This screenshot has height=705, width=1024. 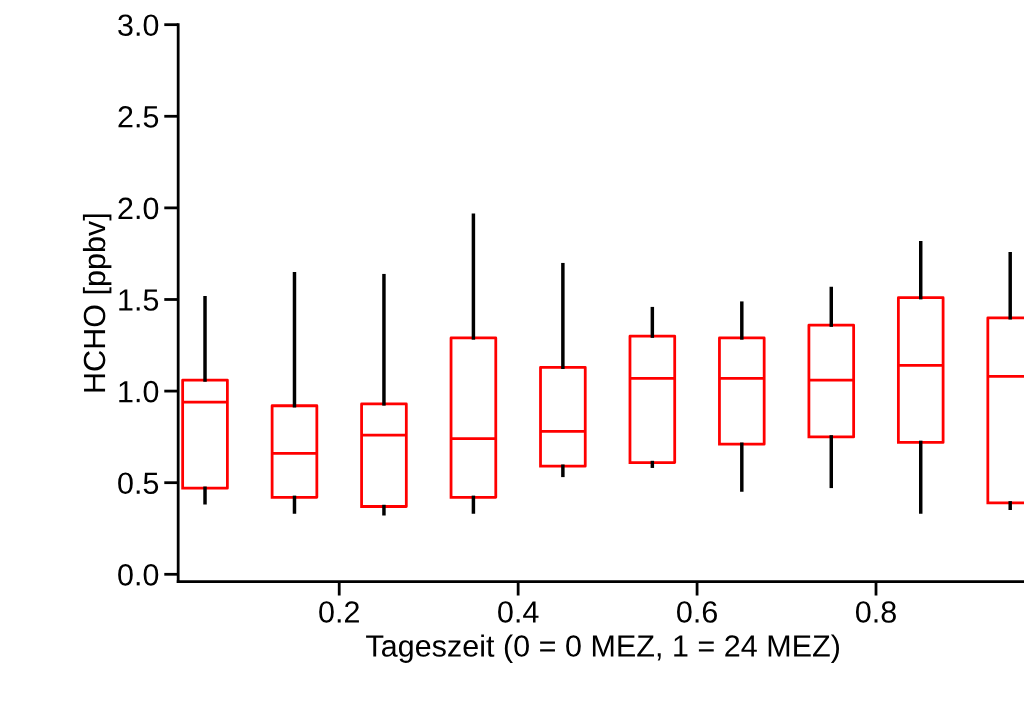 What do you see at coordinates (602, 648) in the screenshot?
I see `x-axis-title: Tageszeit (0 = 0 MEZ, 1 = 24 MEZ)` at bounding box center [602, 648].